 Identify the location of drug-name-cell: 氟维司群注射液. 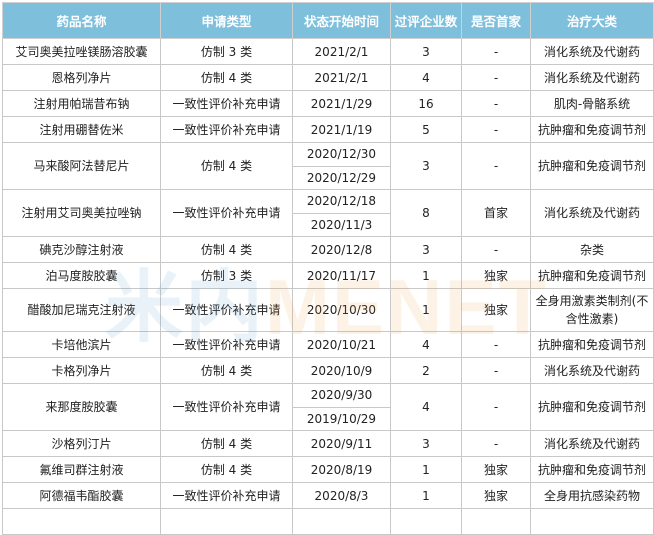
(81, 469).